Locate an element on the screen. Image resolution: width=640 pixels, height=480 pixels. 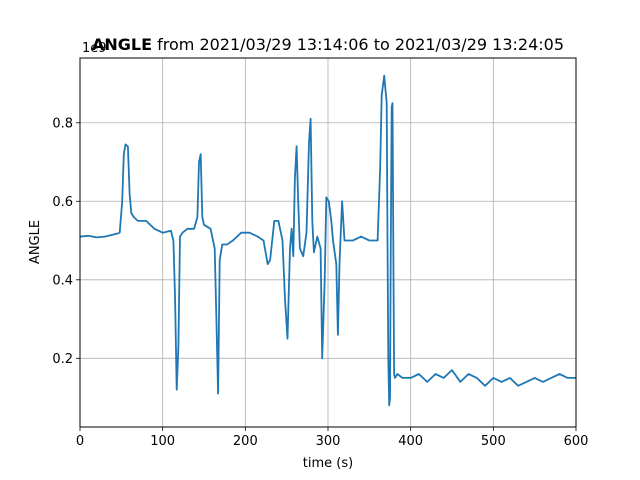
chart-title-bold: ANGLE is located at coordinates (122, 44).